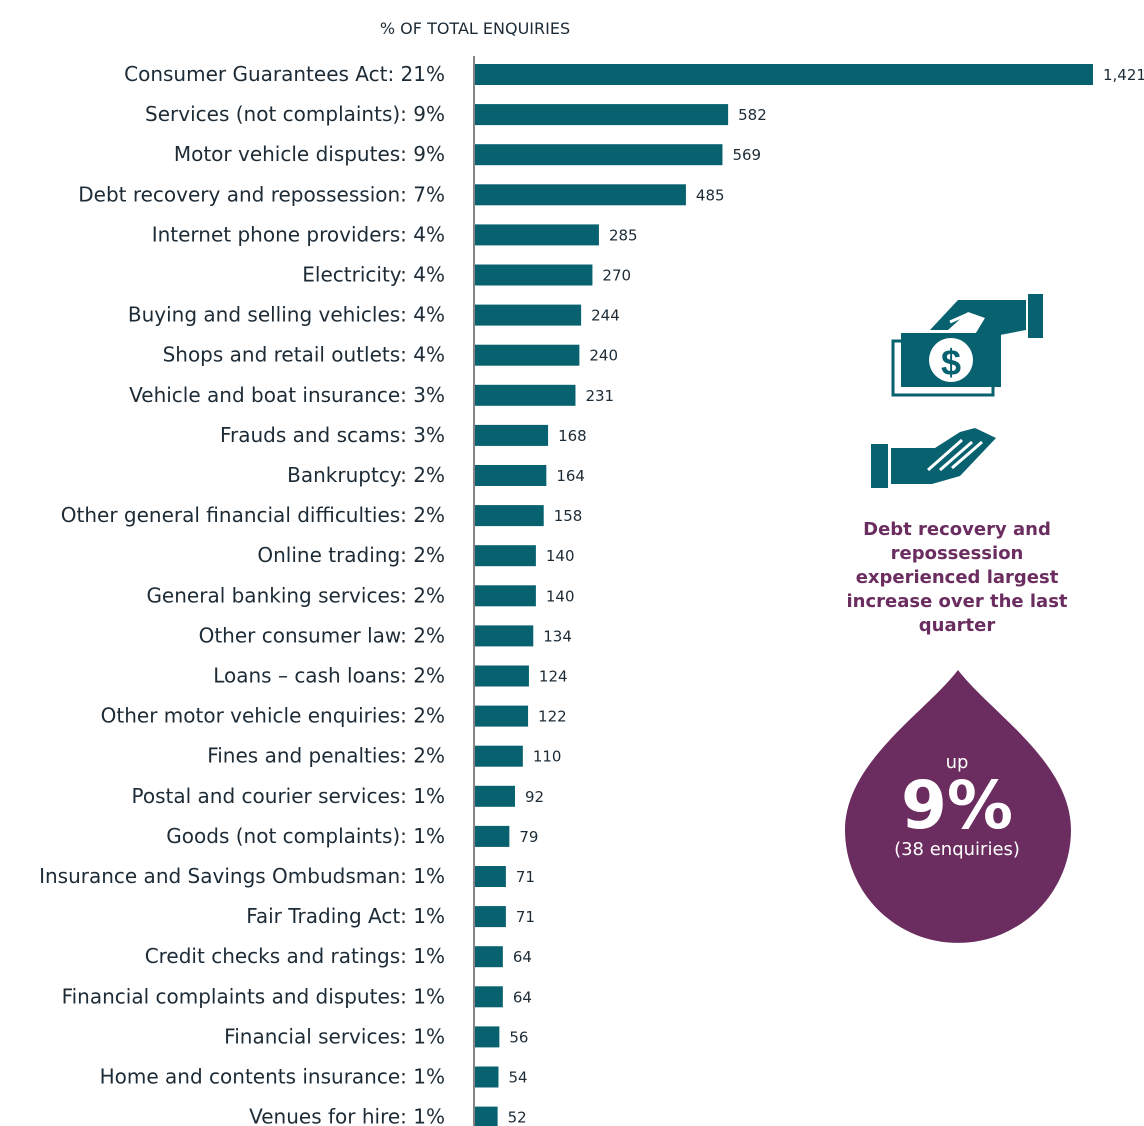 This screenshot has width=1144, height=1126. I want to click on value-label: 569, so click(746, 155).